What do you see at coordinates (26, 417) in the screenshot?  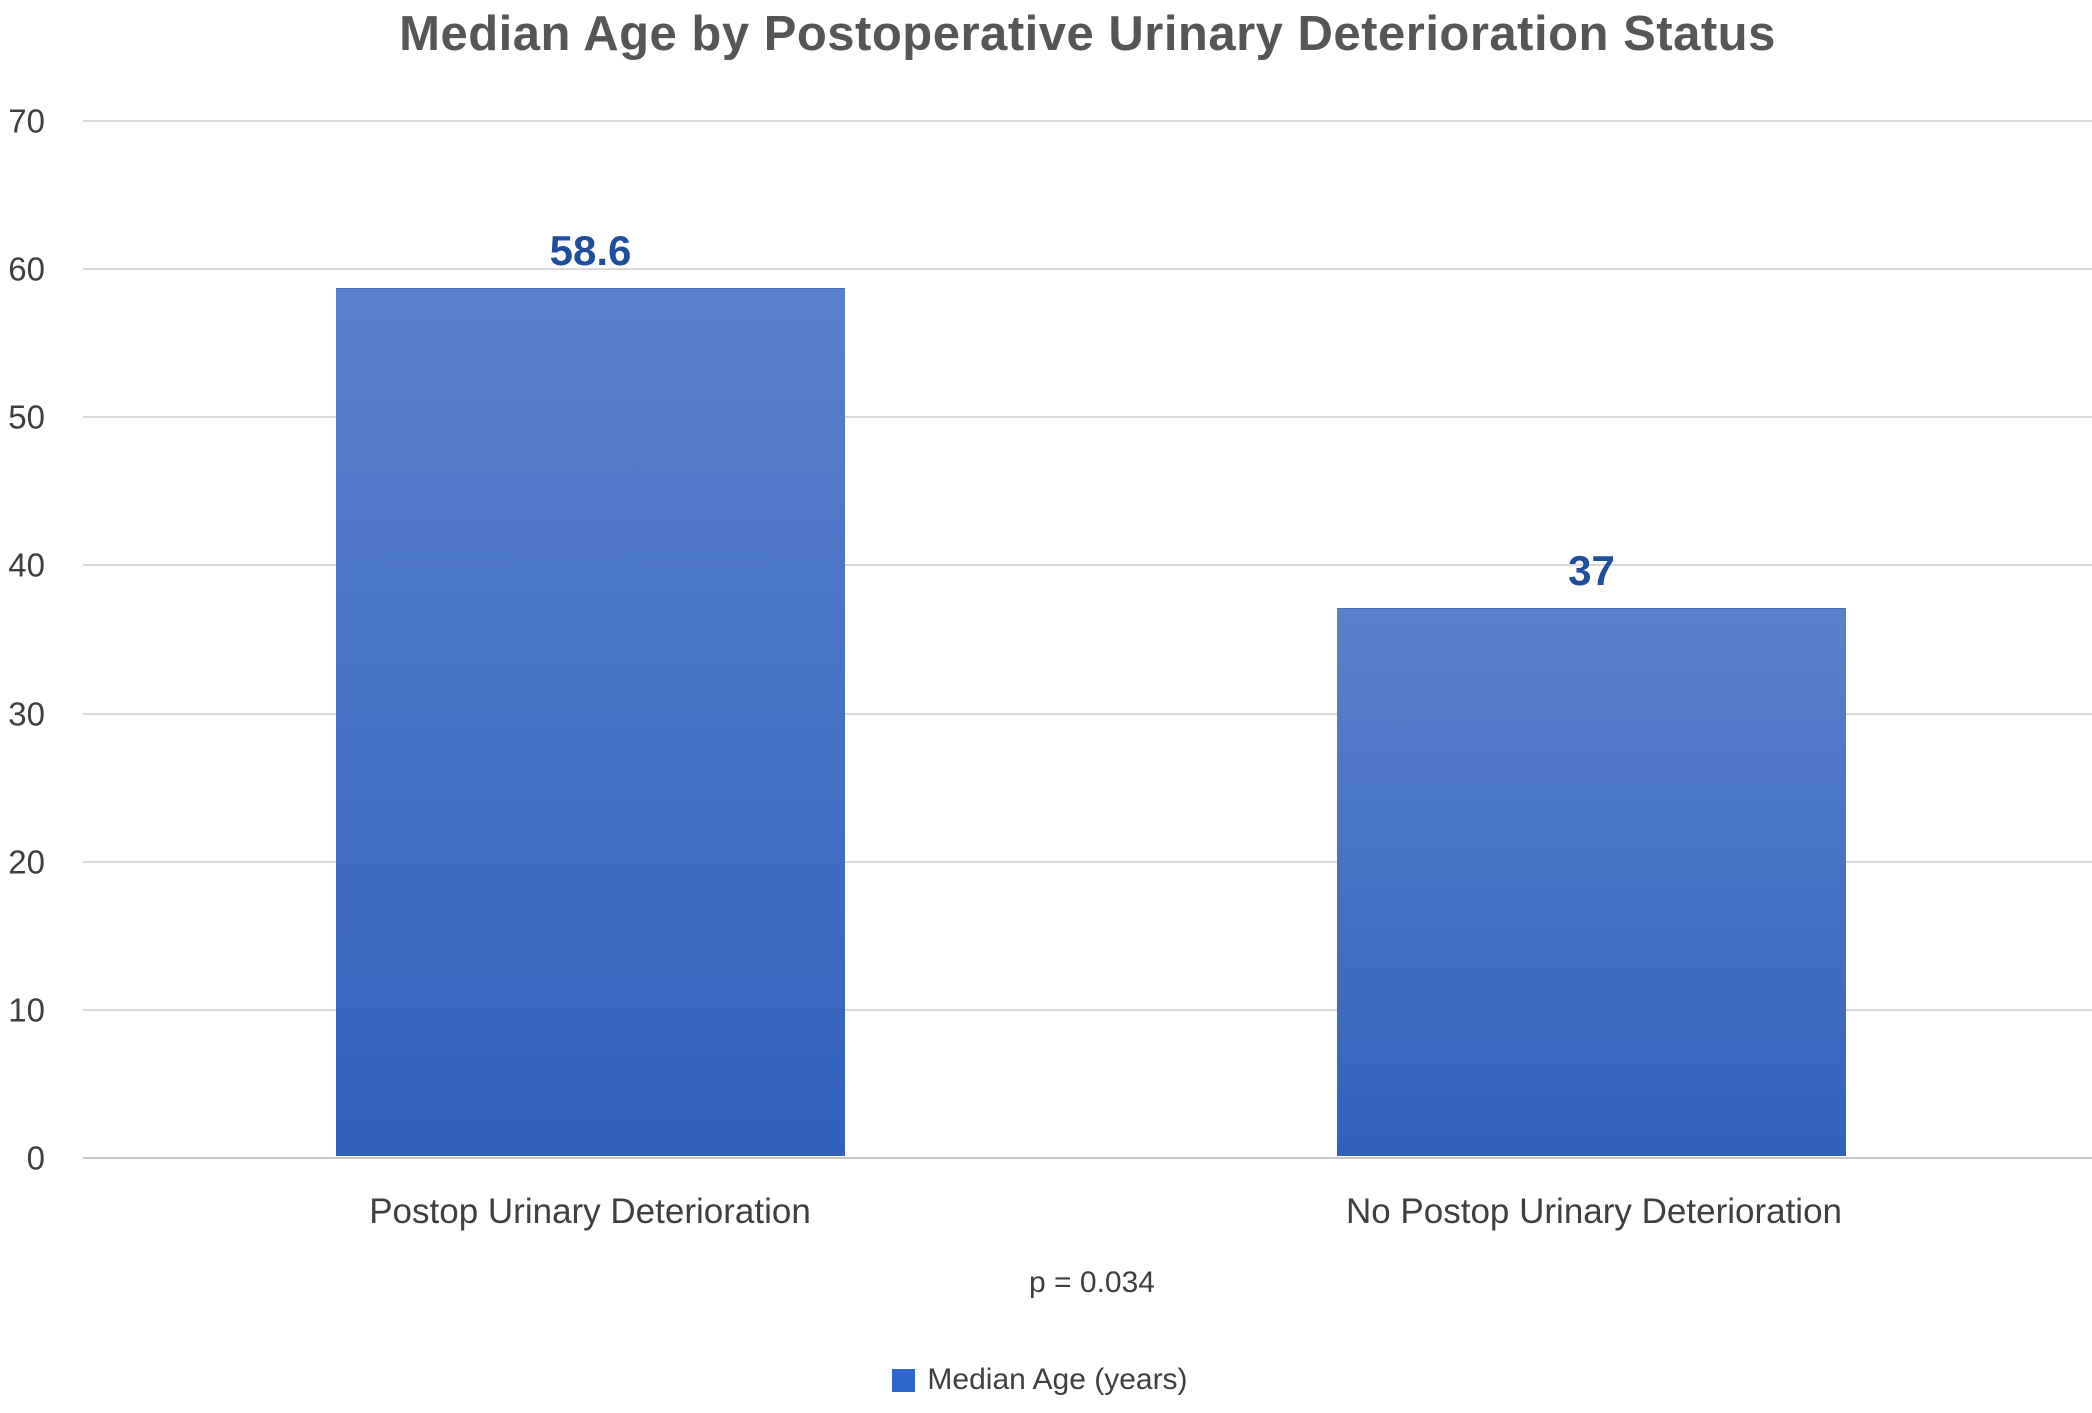 I see `y-tick-label: 50` at bounding box center [26, 417].